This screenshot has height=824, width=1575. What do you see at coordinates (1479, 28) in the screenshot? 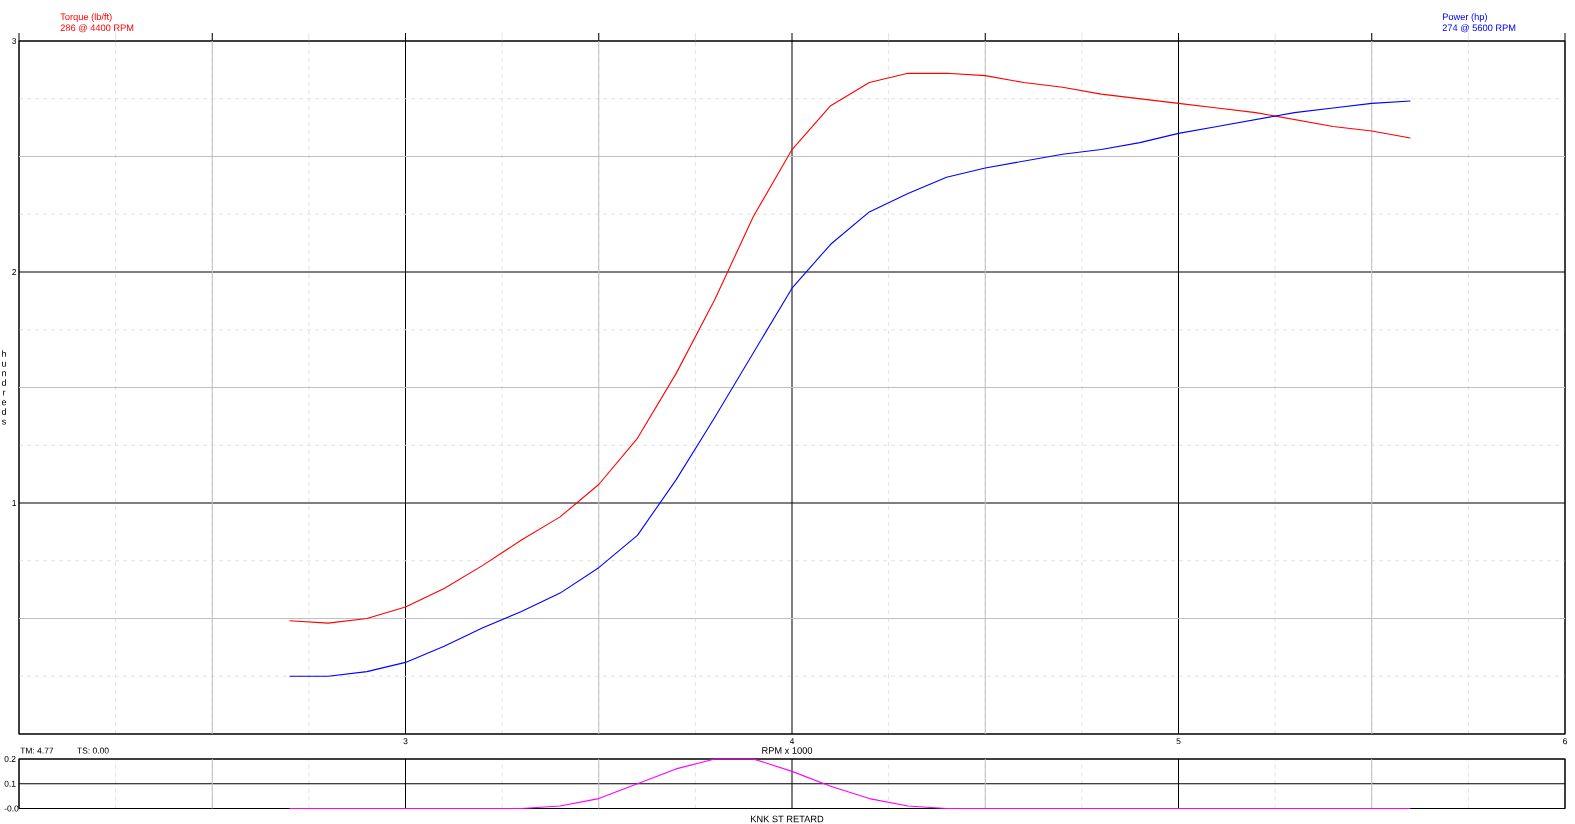
I see `text: 274 @ 5600 RPM` at bounding box center [1479, 28].